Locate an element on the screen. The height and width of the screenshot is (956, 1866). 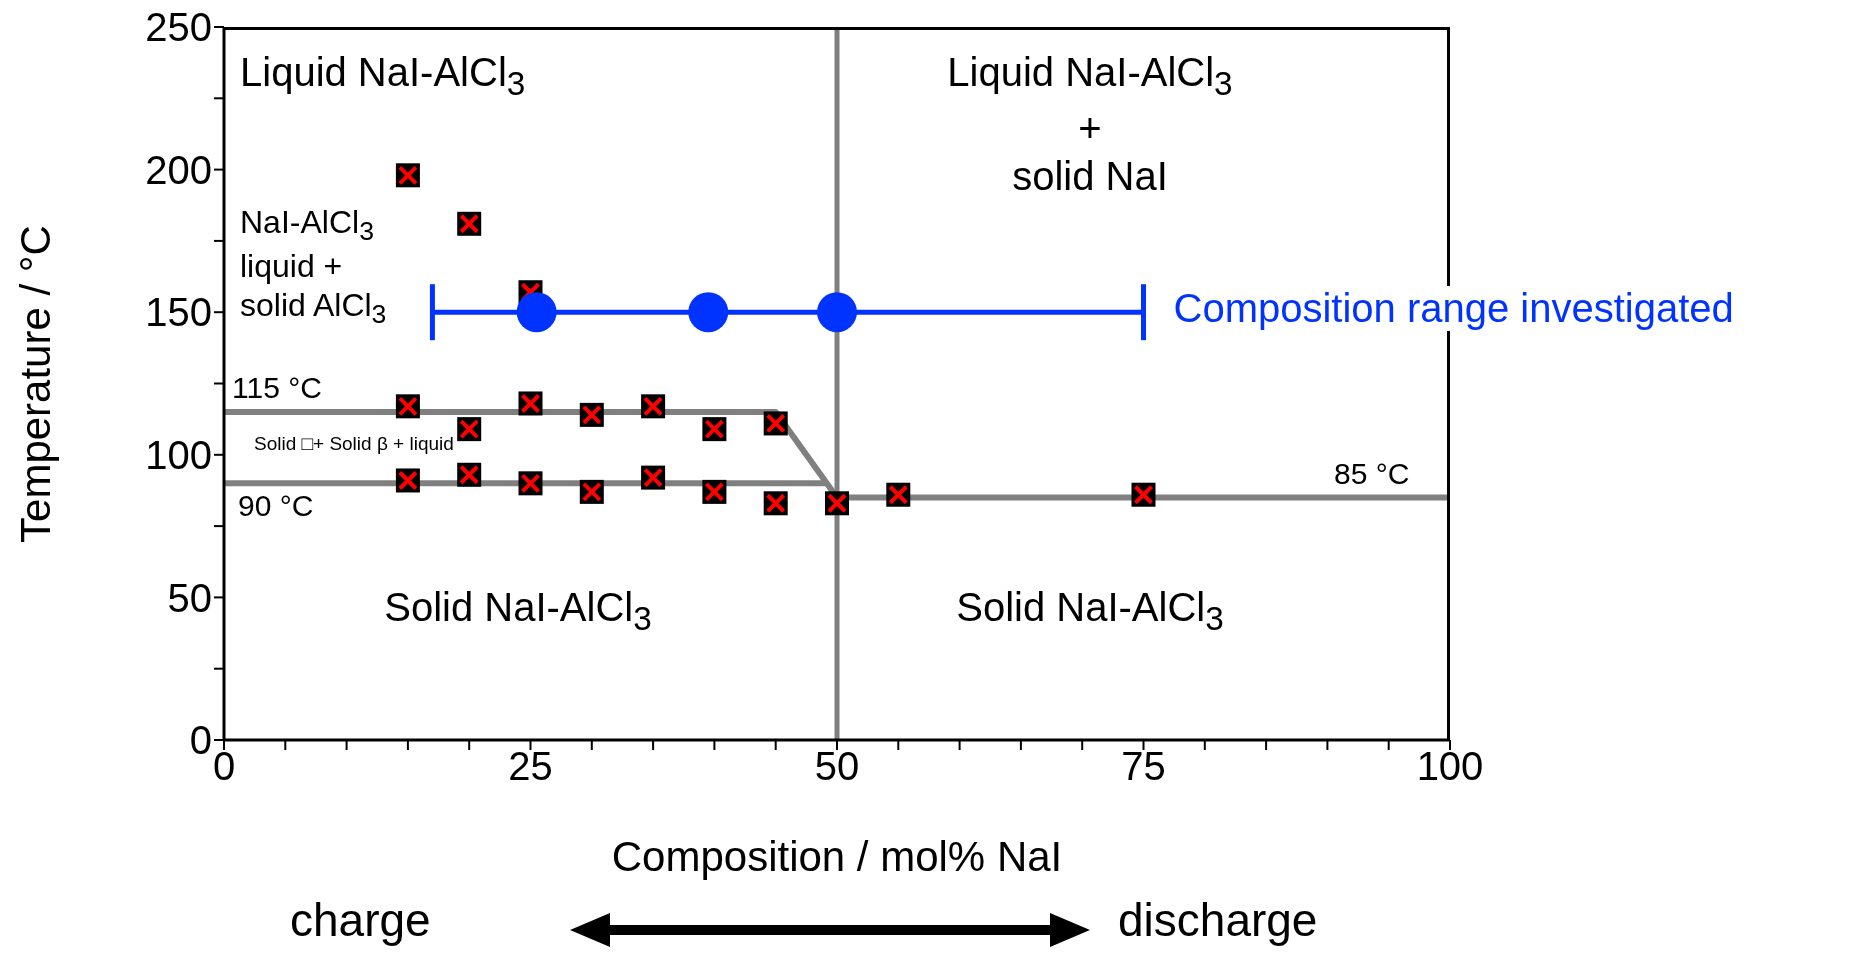
x-tick-label: 100 is located at coordinates (1450, 766).